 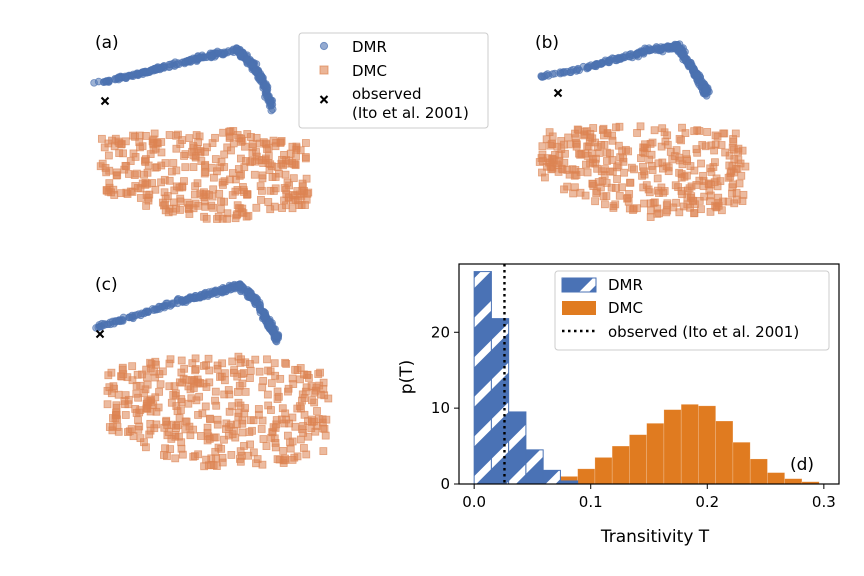 I want to click on hist-legend-dmc-label: DMC, so click(x=625, y=308).